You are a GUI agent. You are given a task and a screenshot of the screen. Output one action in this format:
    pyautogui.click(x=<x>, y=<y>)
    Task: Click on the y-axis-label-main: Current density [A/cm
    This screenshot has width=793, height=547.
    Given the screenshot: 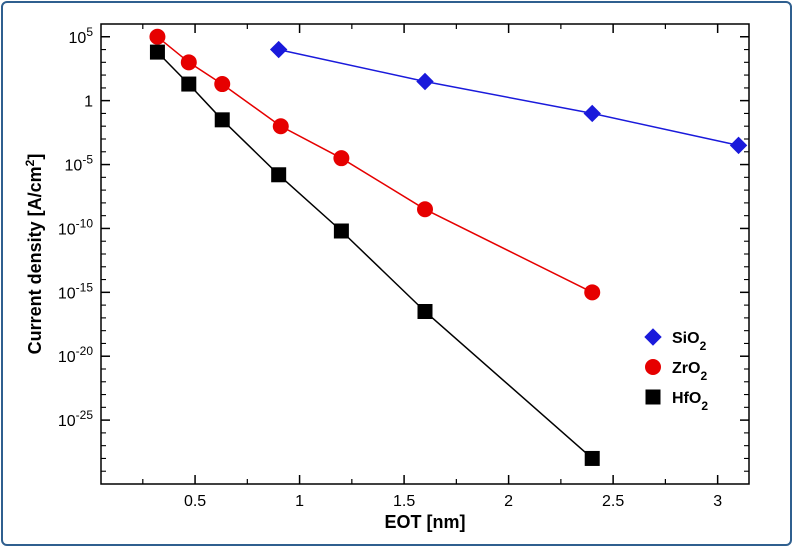 What is the action you would take?
    pyautogui.click(x=35, y=260)
    